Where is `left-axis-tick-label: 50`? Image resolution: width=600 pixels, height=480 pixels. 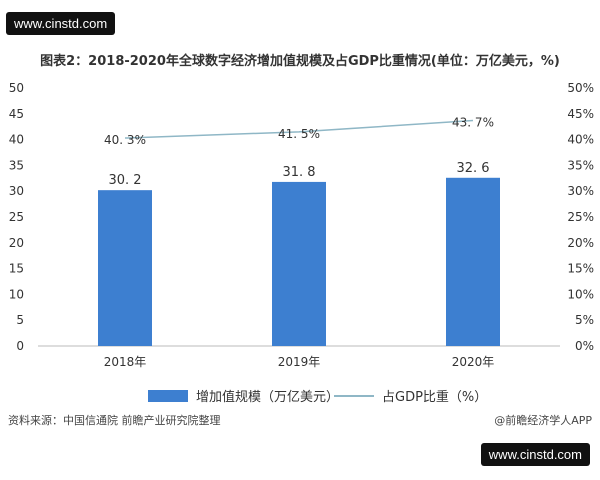
left-axis-tick-label: 50 is located at coordinates (16, 88).